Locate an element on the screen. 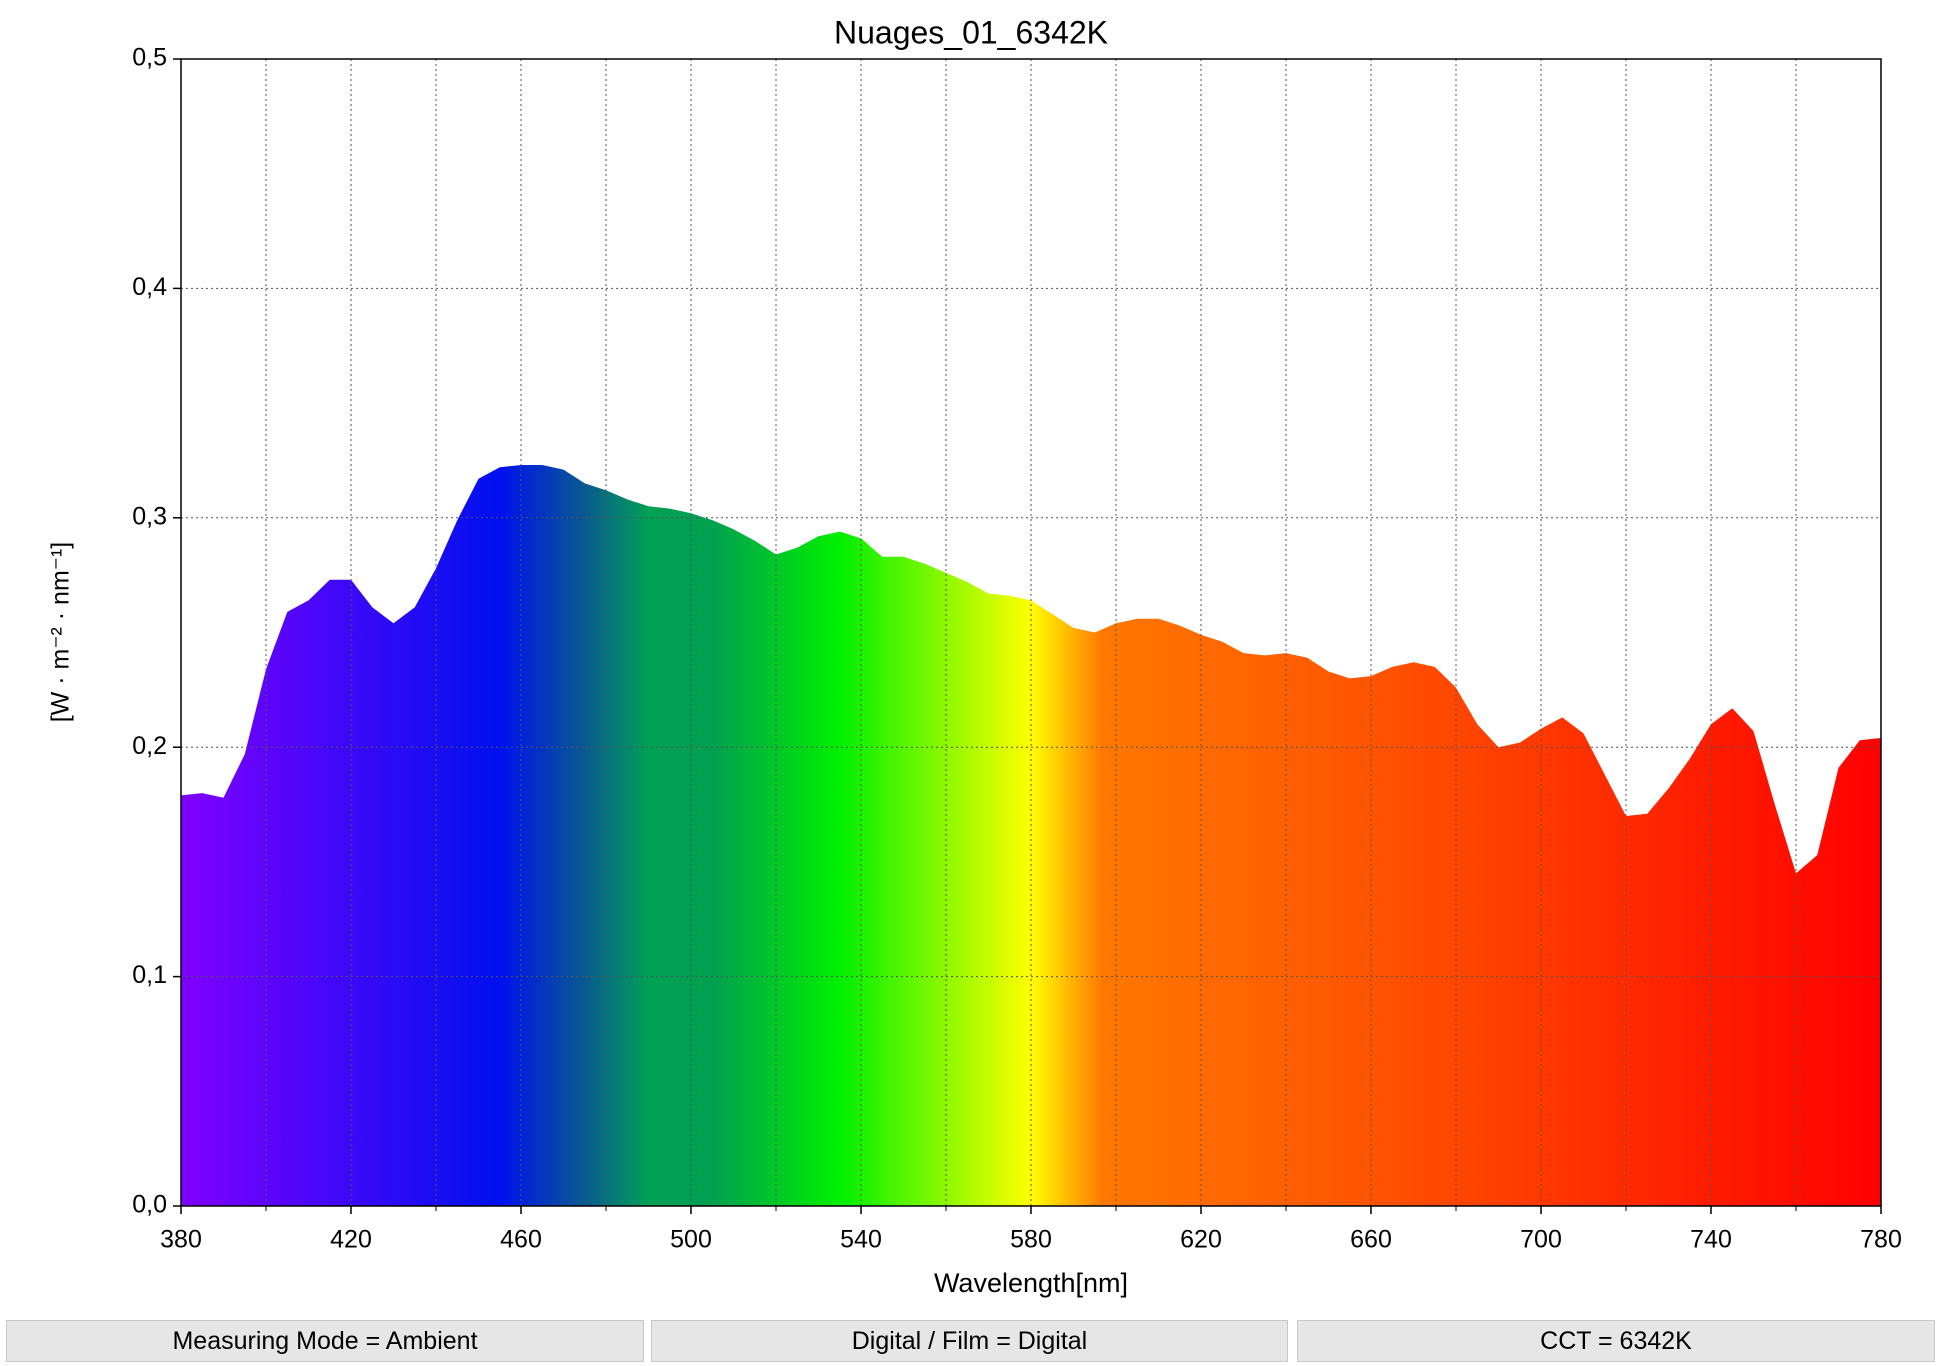  y-tick-label: 0,0 is located at coordinates (149, 1205).